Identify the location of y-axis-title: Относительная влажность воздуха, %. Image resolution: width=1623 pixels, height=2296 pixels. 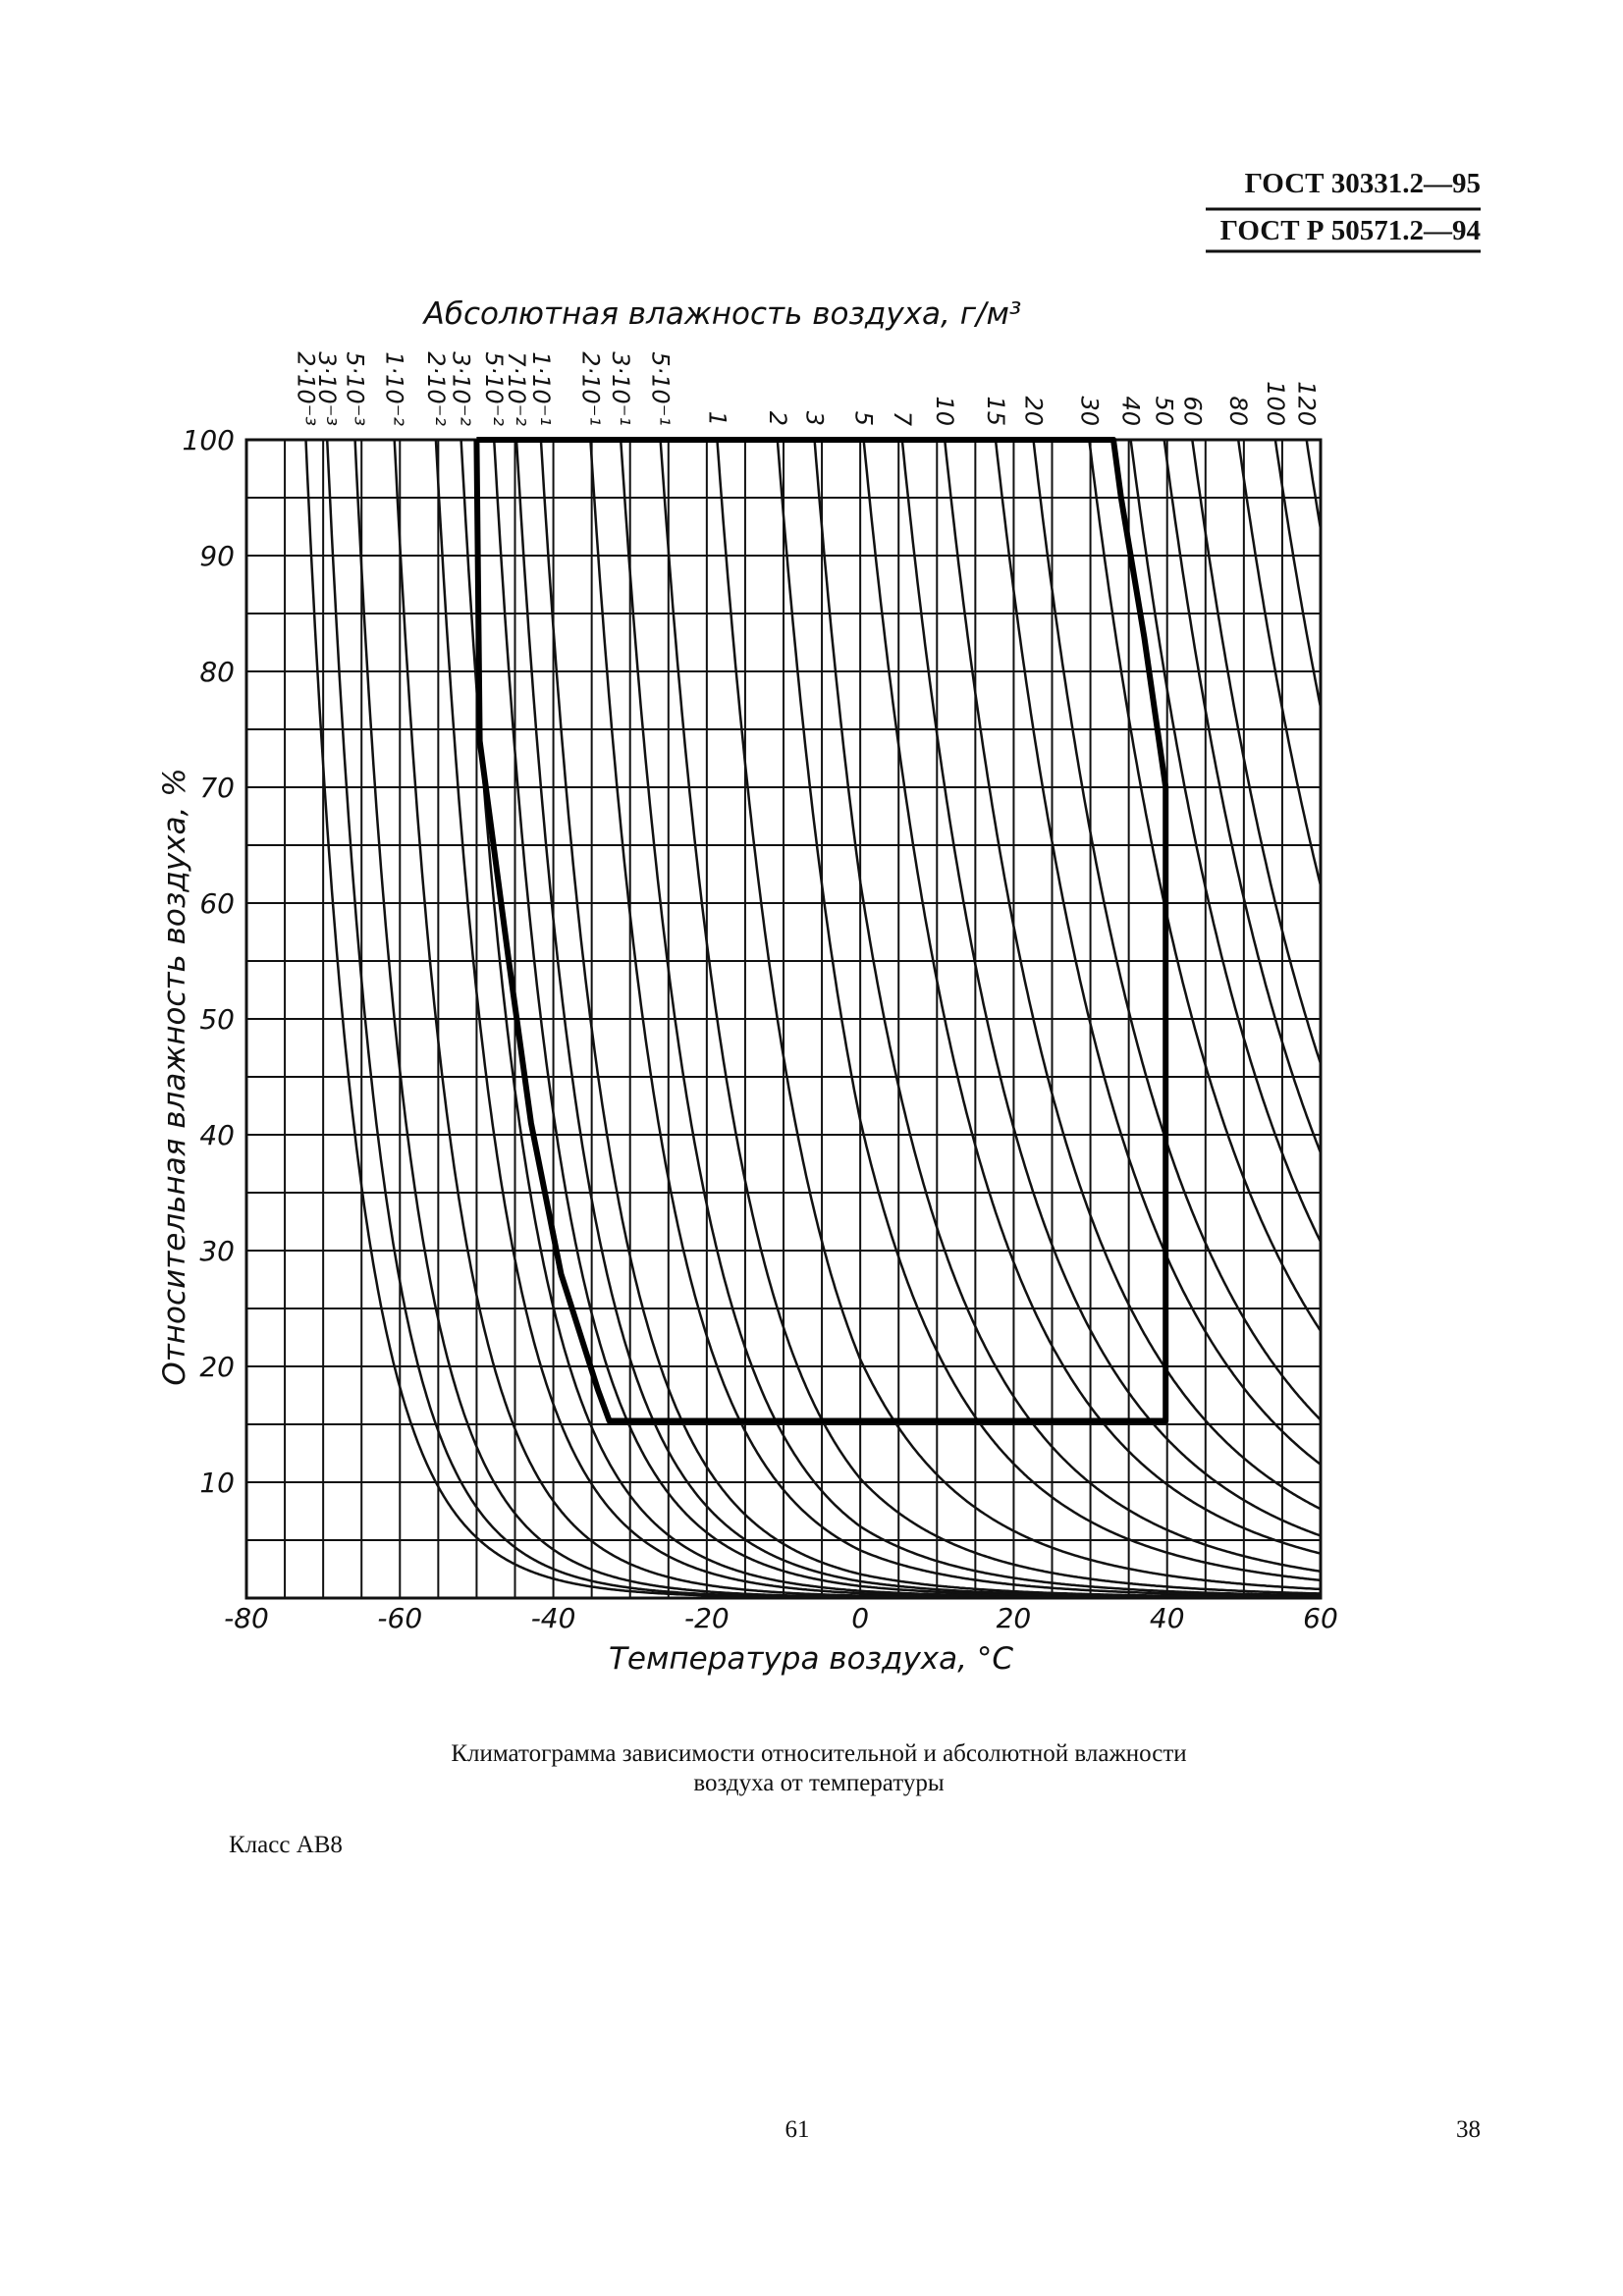
(174, 1076).